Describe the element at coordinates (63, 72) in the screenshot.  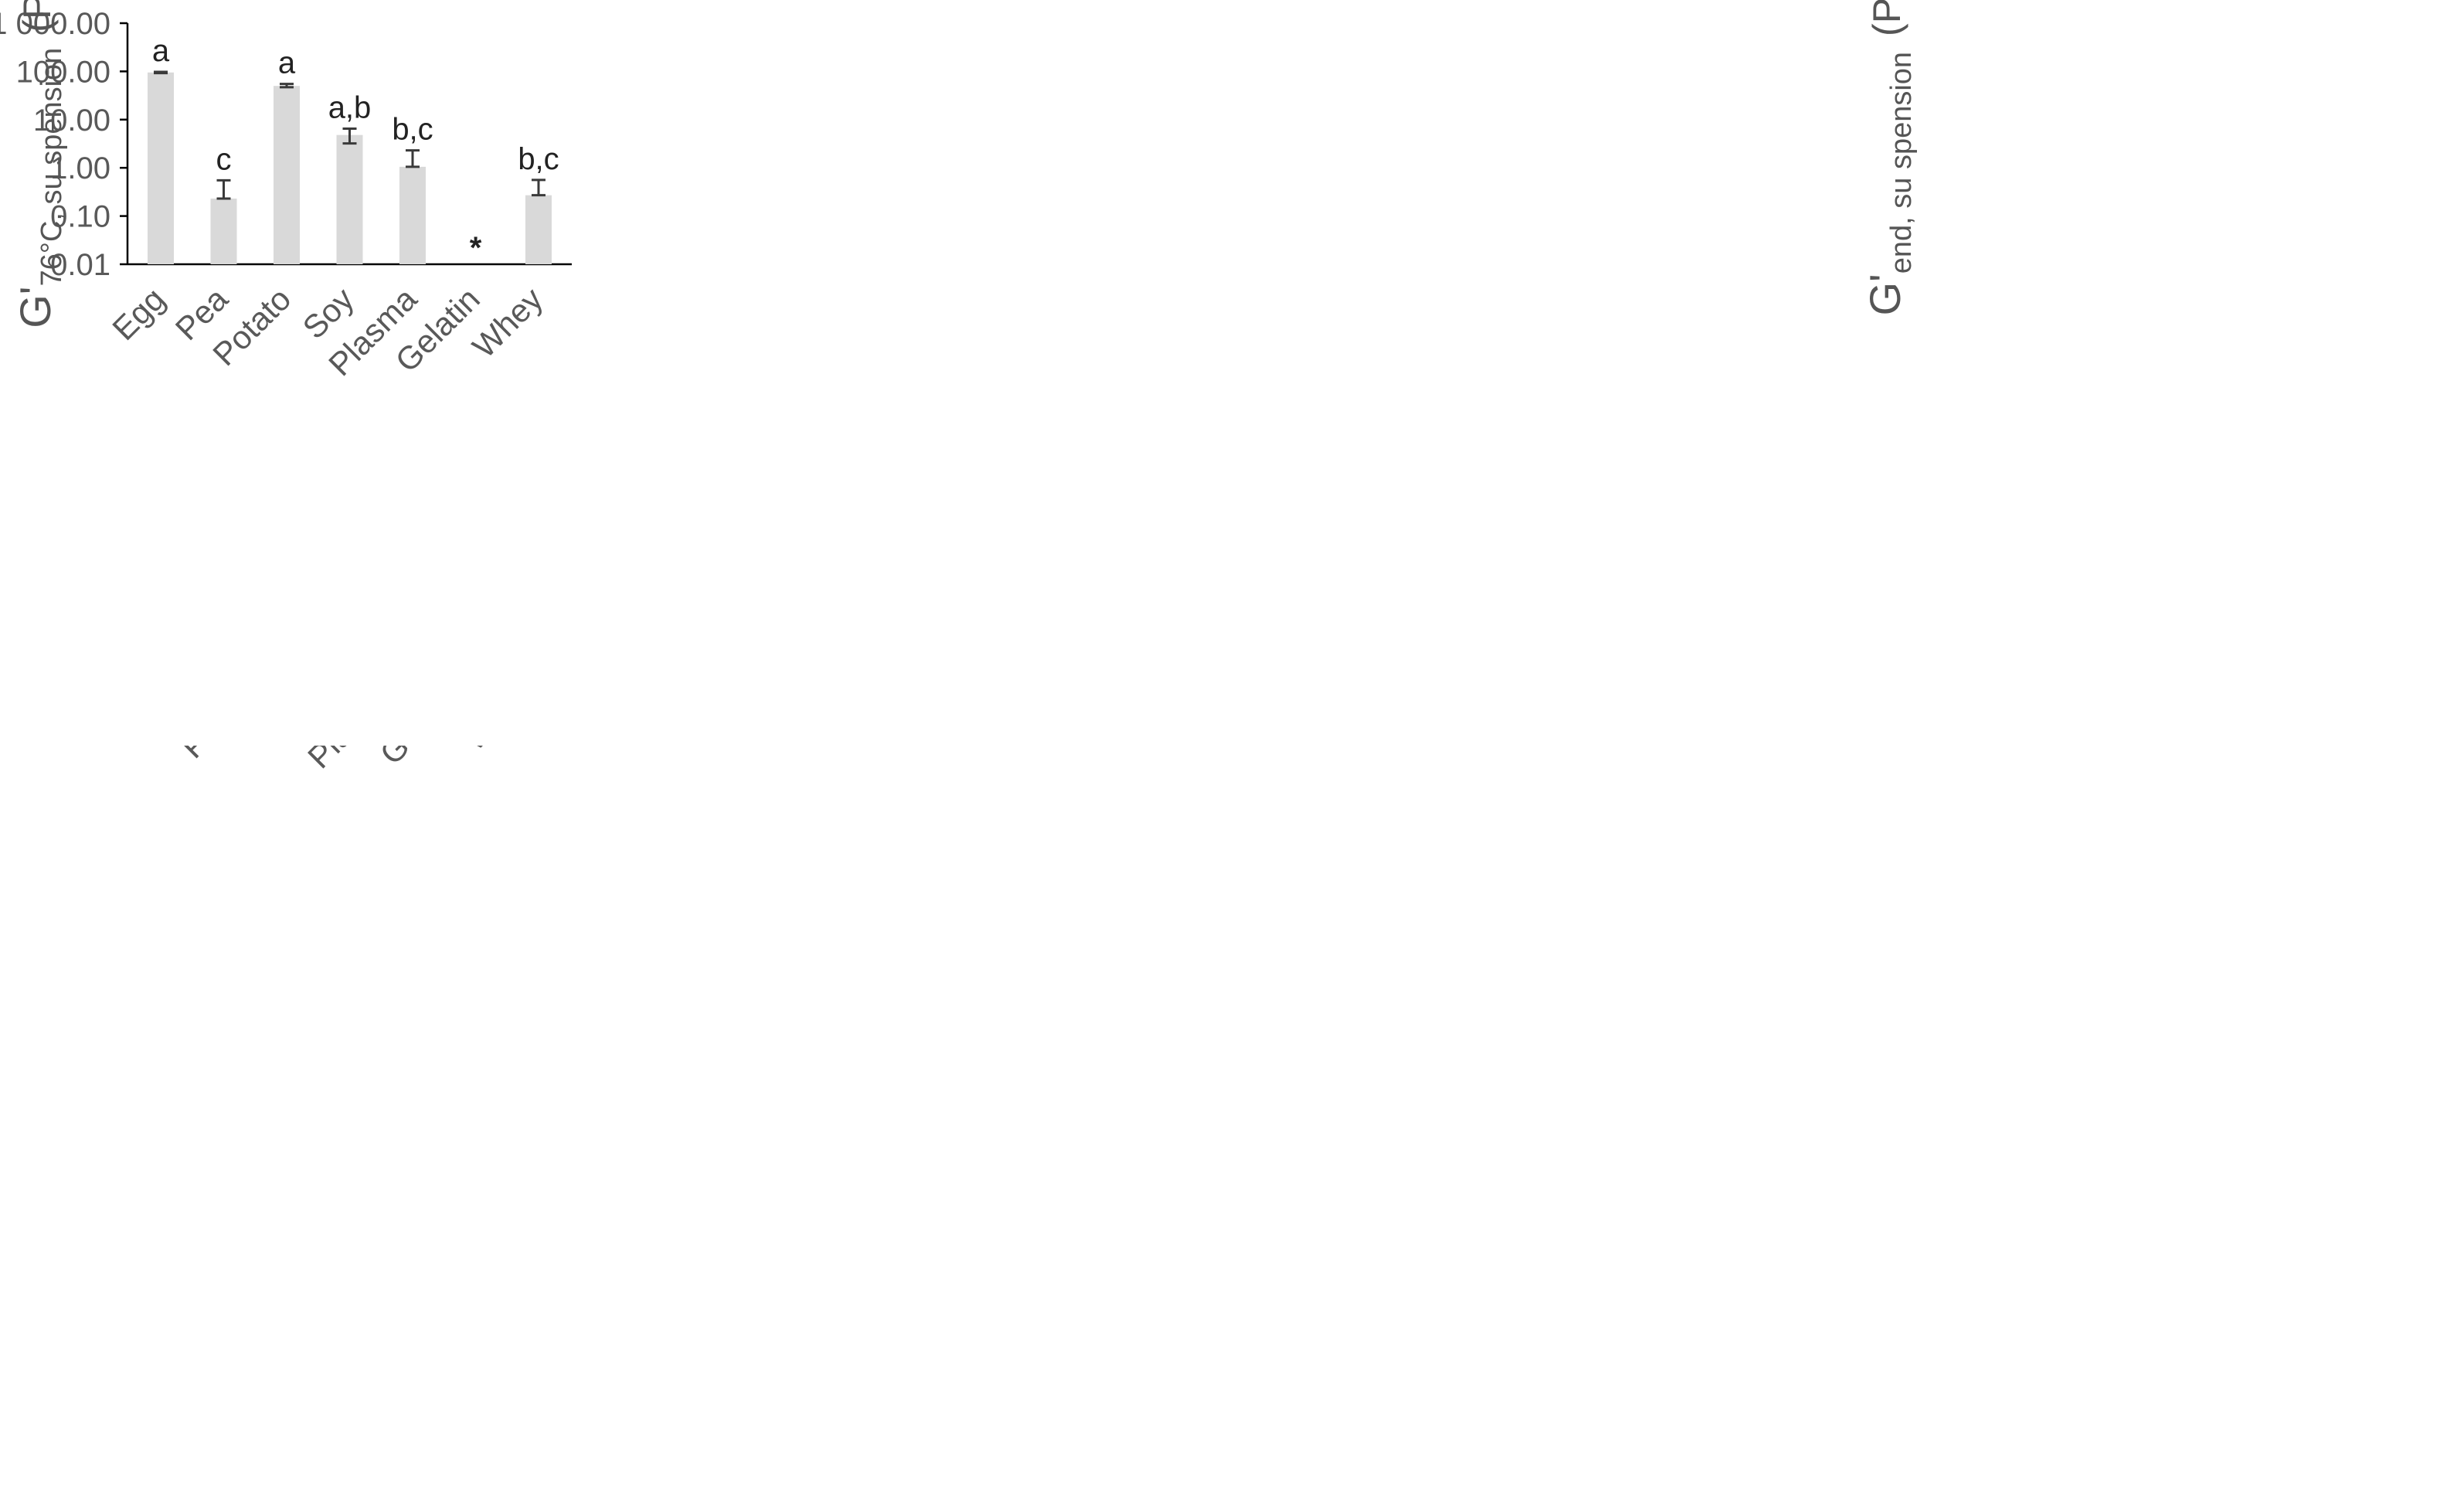
I see `y-tick-label: 100.00` at that location.